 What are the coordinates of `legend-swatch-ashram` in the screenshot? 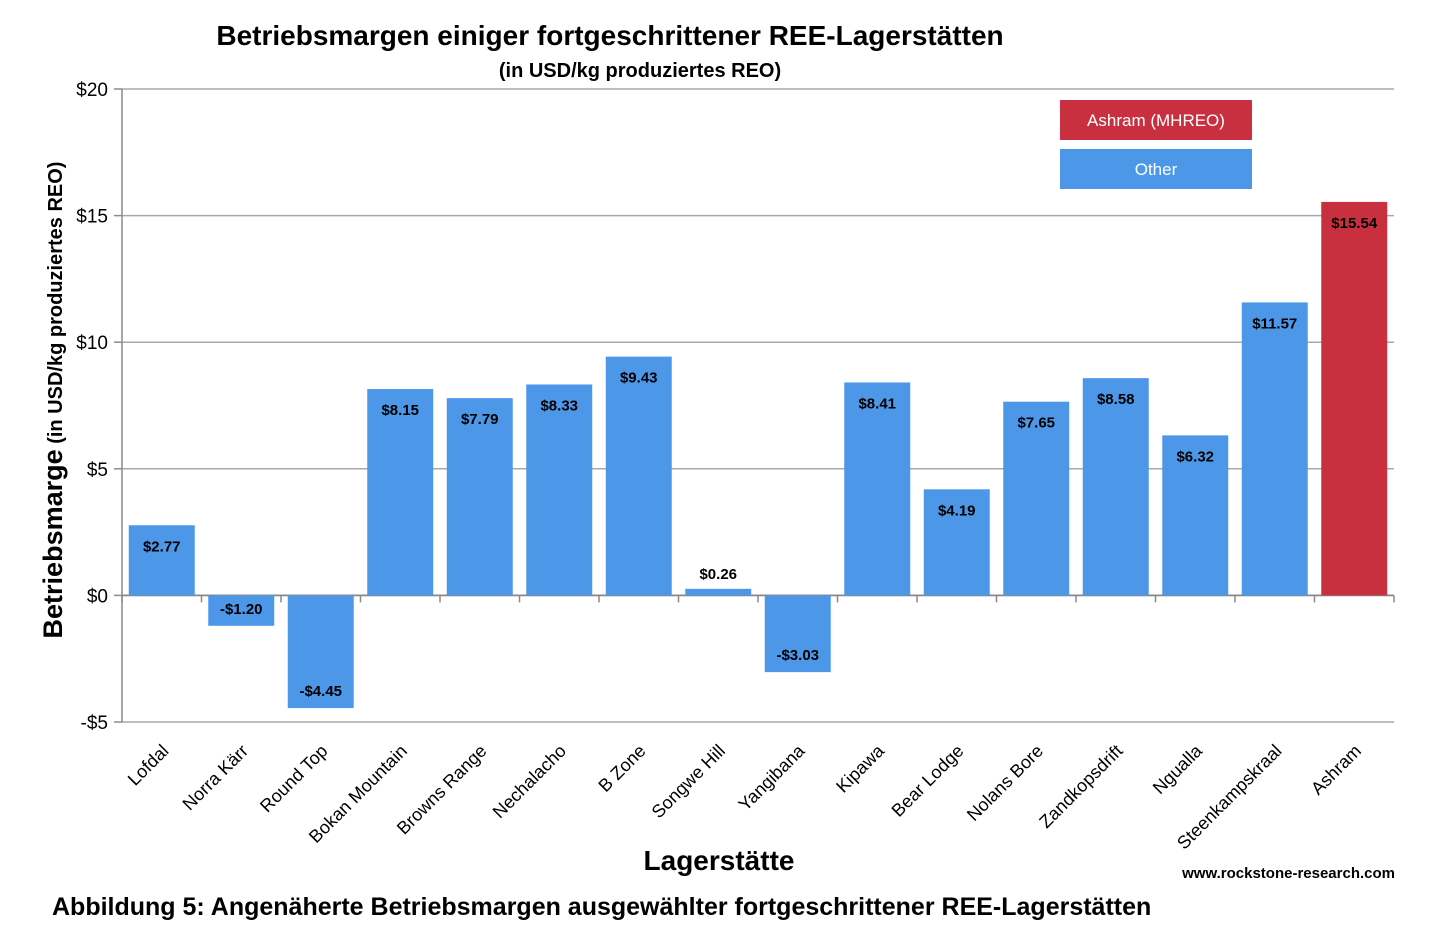 It's located at (1156, 120).